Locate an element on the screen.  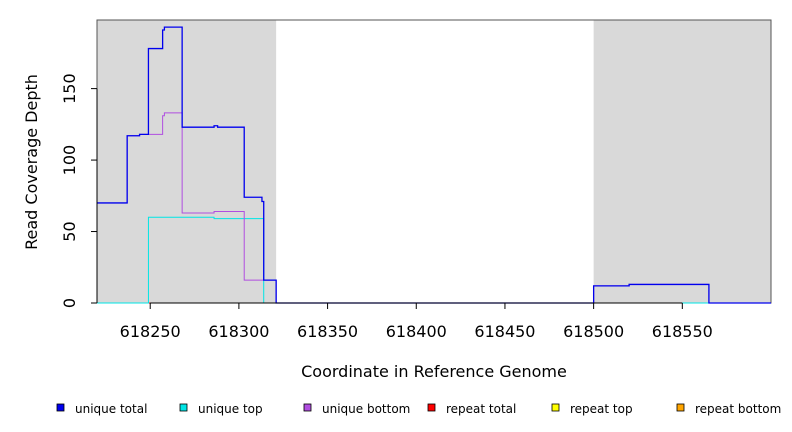
y-tick-label: 0 is located at coordinates (69, 303).